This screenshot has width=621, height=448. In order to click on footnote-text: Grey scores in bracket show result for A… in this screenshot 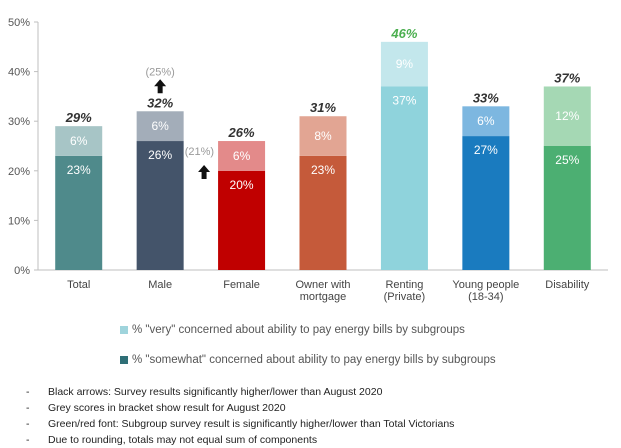, I will do `click(167, 408)`.